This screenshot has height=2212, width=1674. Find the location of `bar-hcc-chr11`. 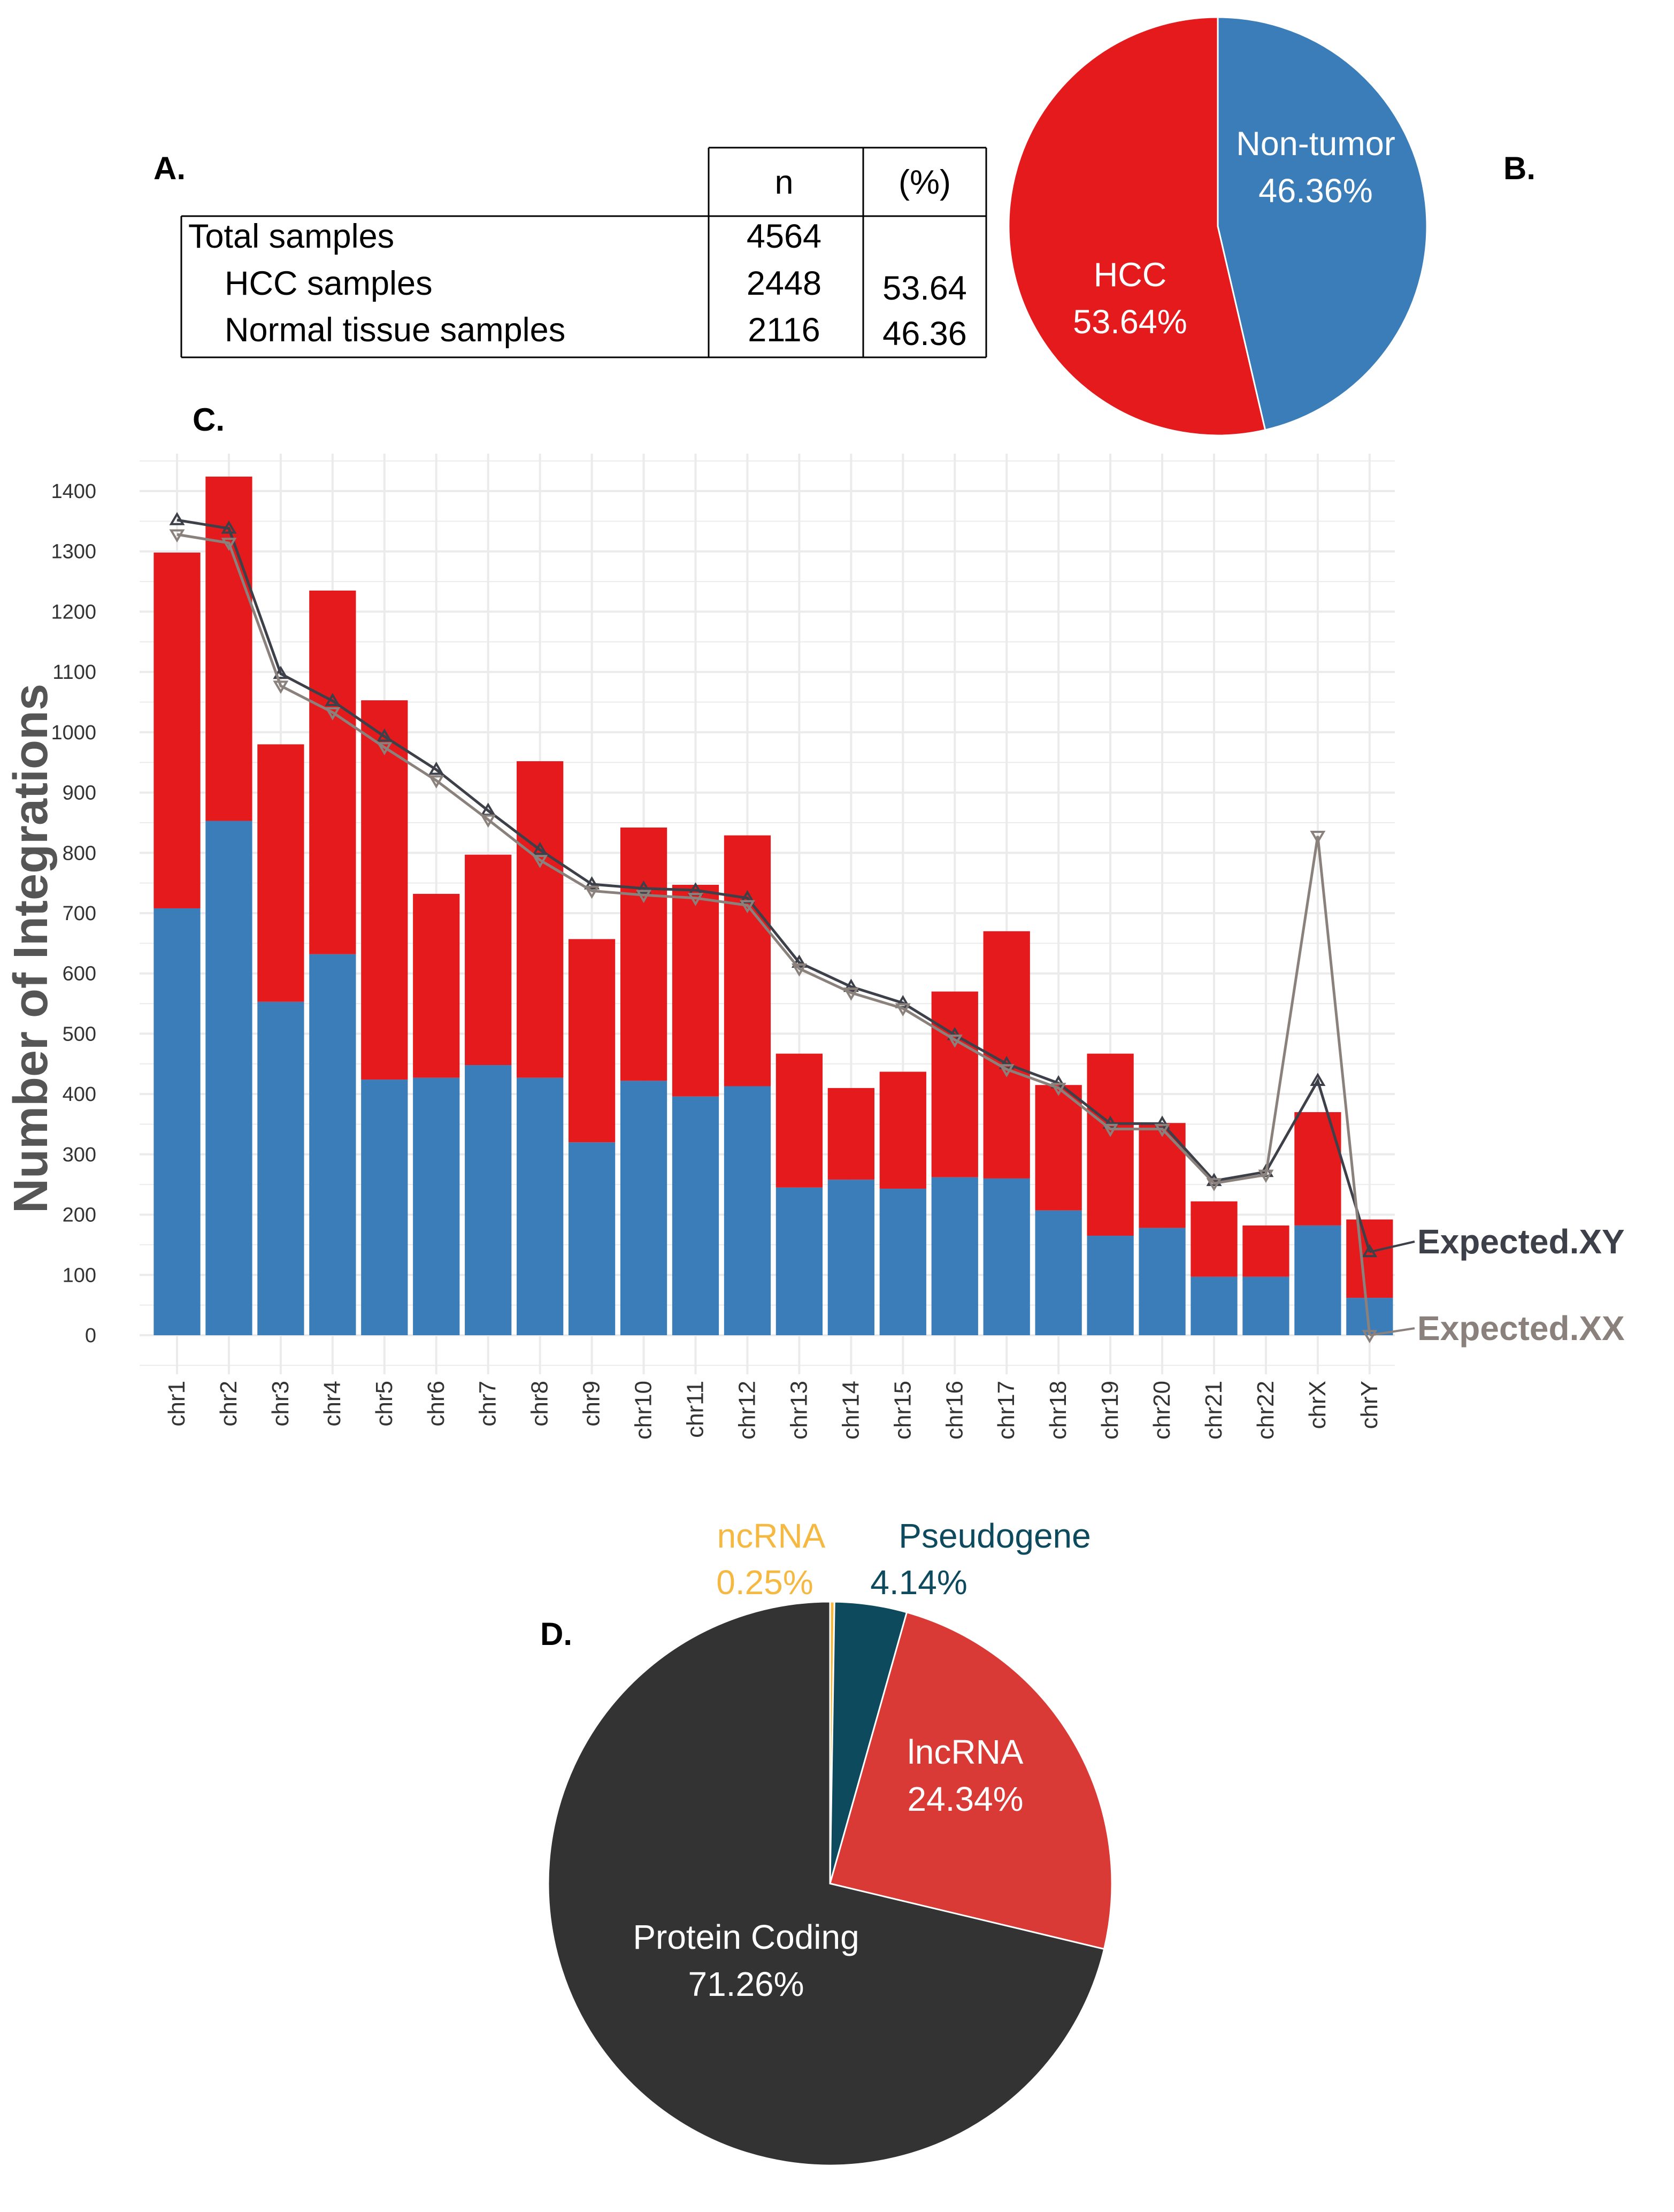

bar-hcc-chr11 is located at coordinates (696, 991).